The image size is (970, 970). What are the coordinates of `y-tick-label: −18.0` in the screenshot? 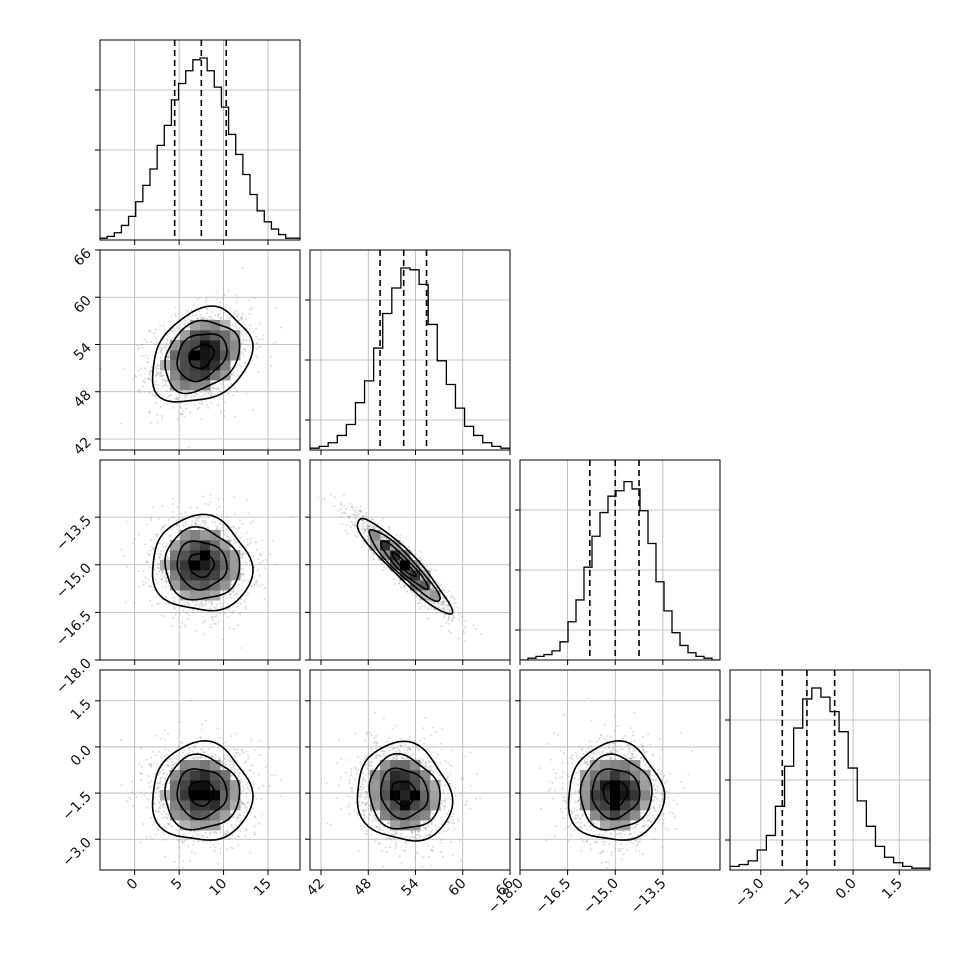 It's located at (74, 677).